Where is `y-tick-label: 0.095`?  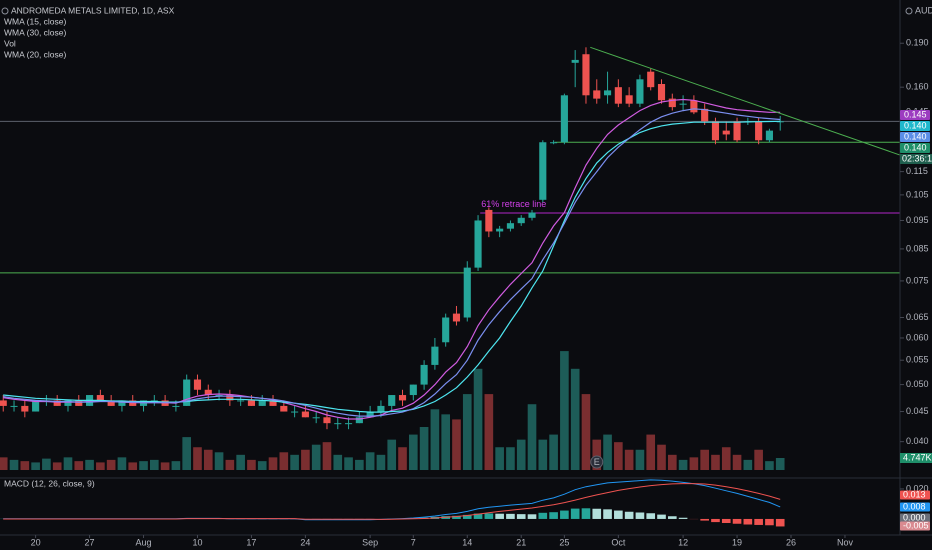
y-tick-label: 0.095 is located at coordinates (917, 220).